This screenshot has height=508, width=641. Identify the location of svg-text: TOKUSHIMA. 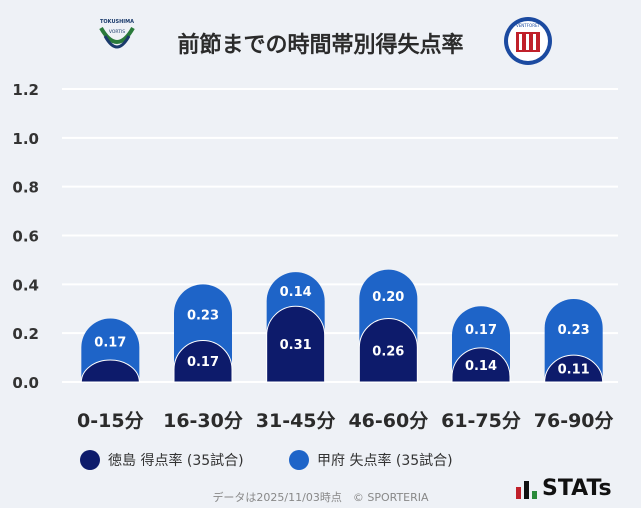
(117, 22).